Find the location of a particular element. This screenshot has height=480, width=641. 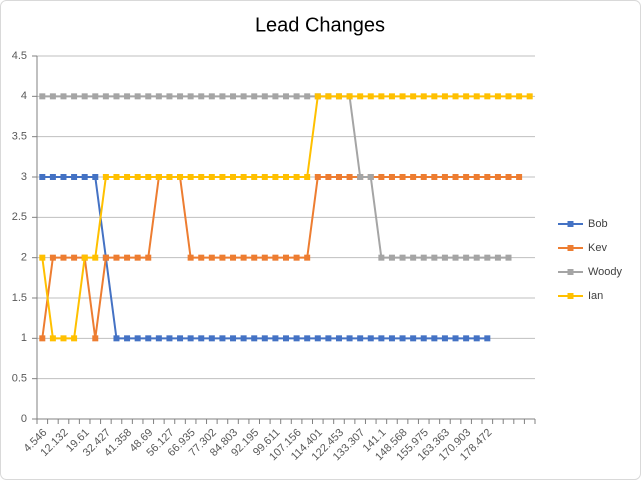

legend-marker is located at coordinates (570, 224).